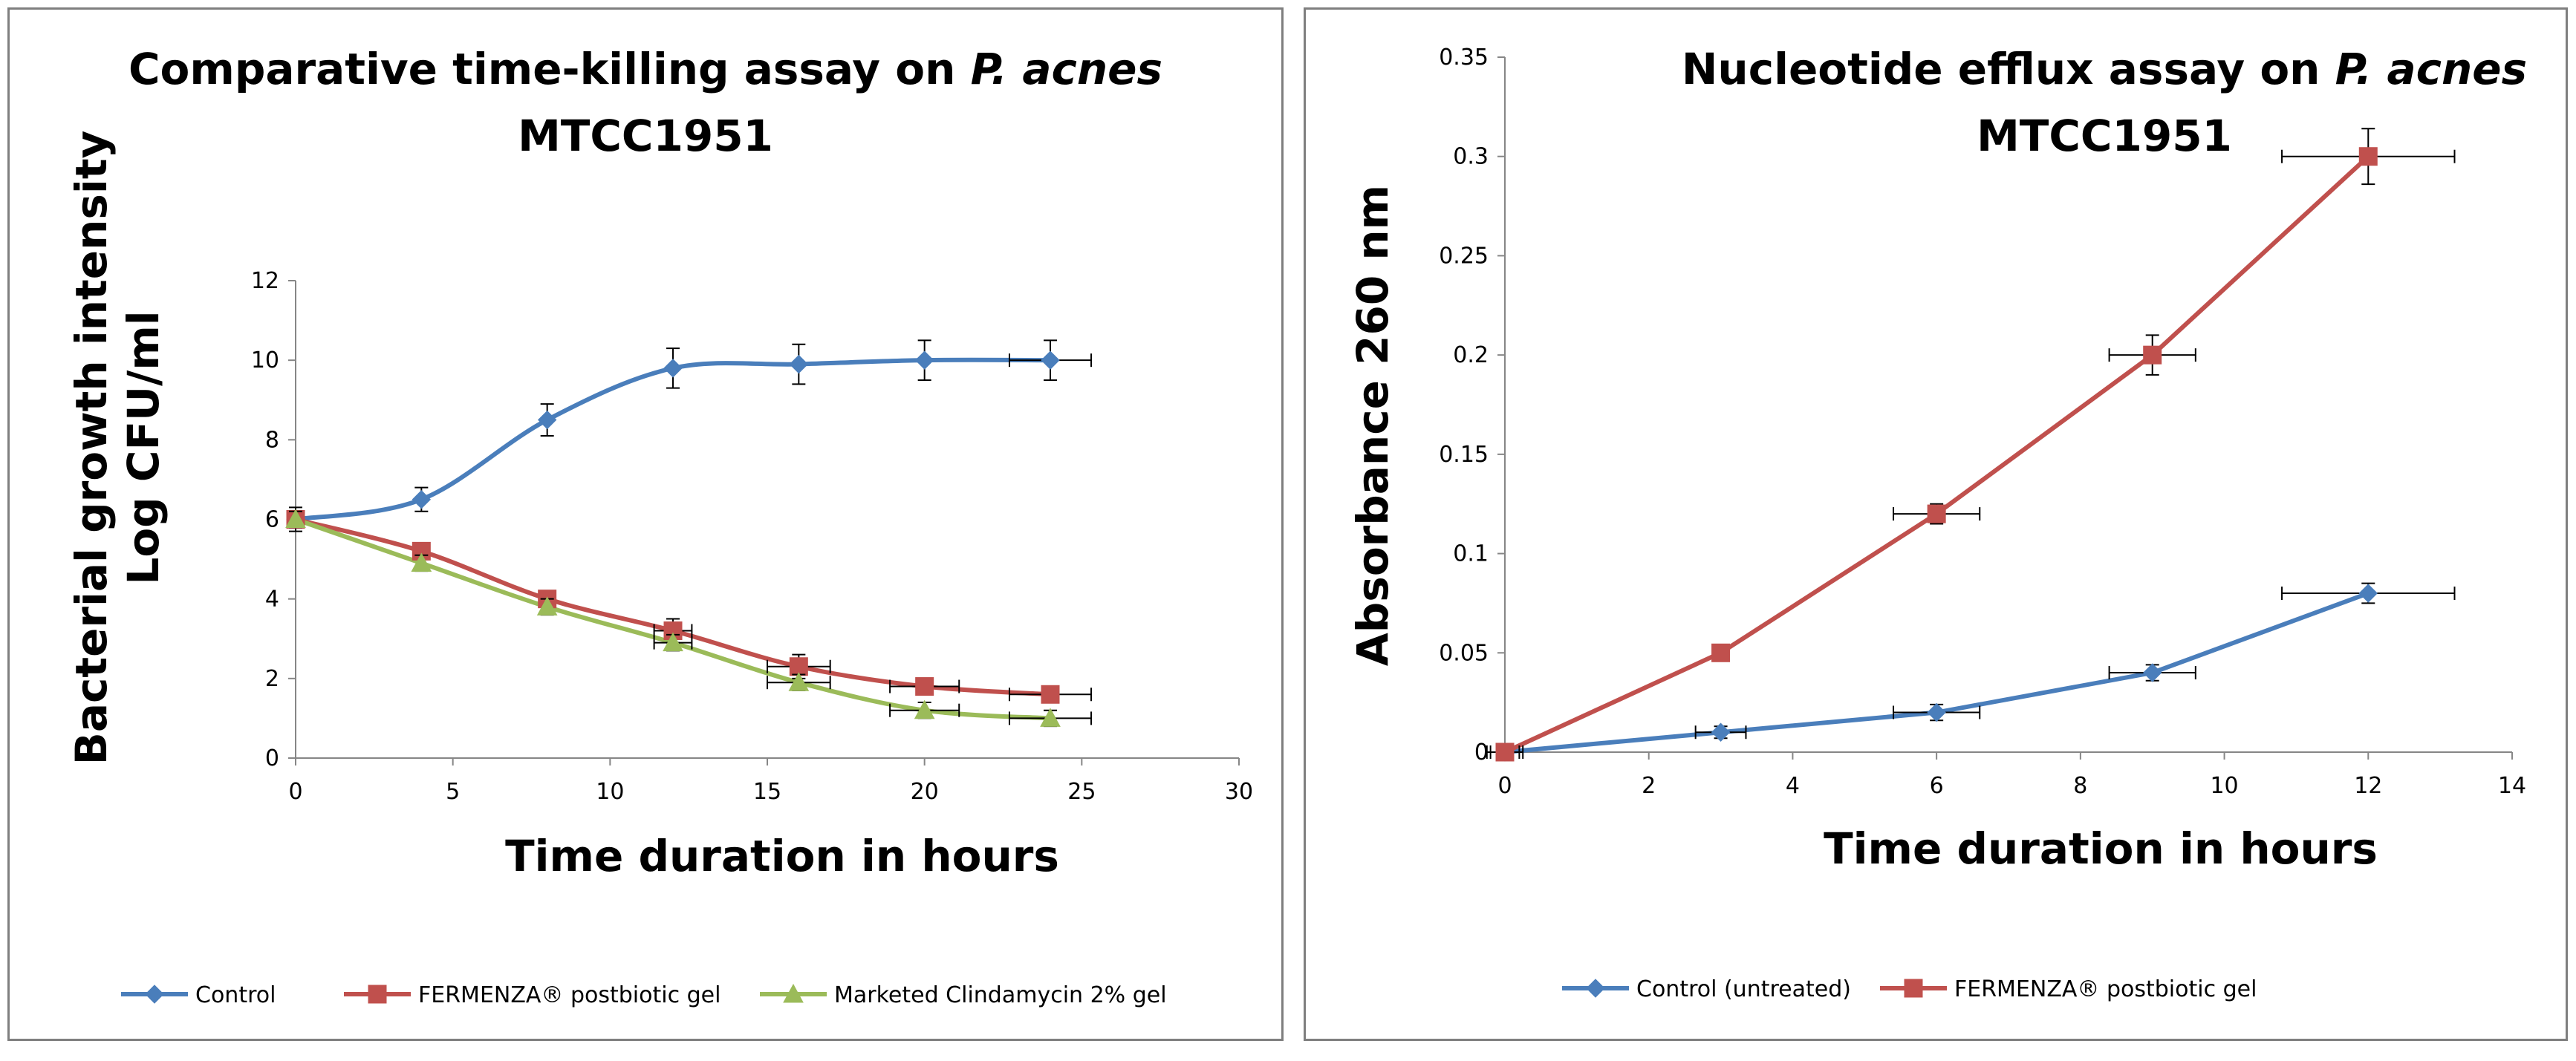  What do you see at coordinates (767, 792) in the screenshot?
I see `x-tick-label: 15` at bounding box center [767, 792].